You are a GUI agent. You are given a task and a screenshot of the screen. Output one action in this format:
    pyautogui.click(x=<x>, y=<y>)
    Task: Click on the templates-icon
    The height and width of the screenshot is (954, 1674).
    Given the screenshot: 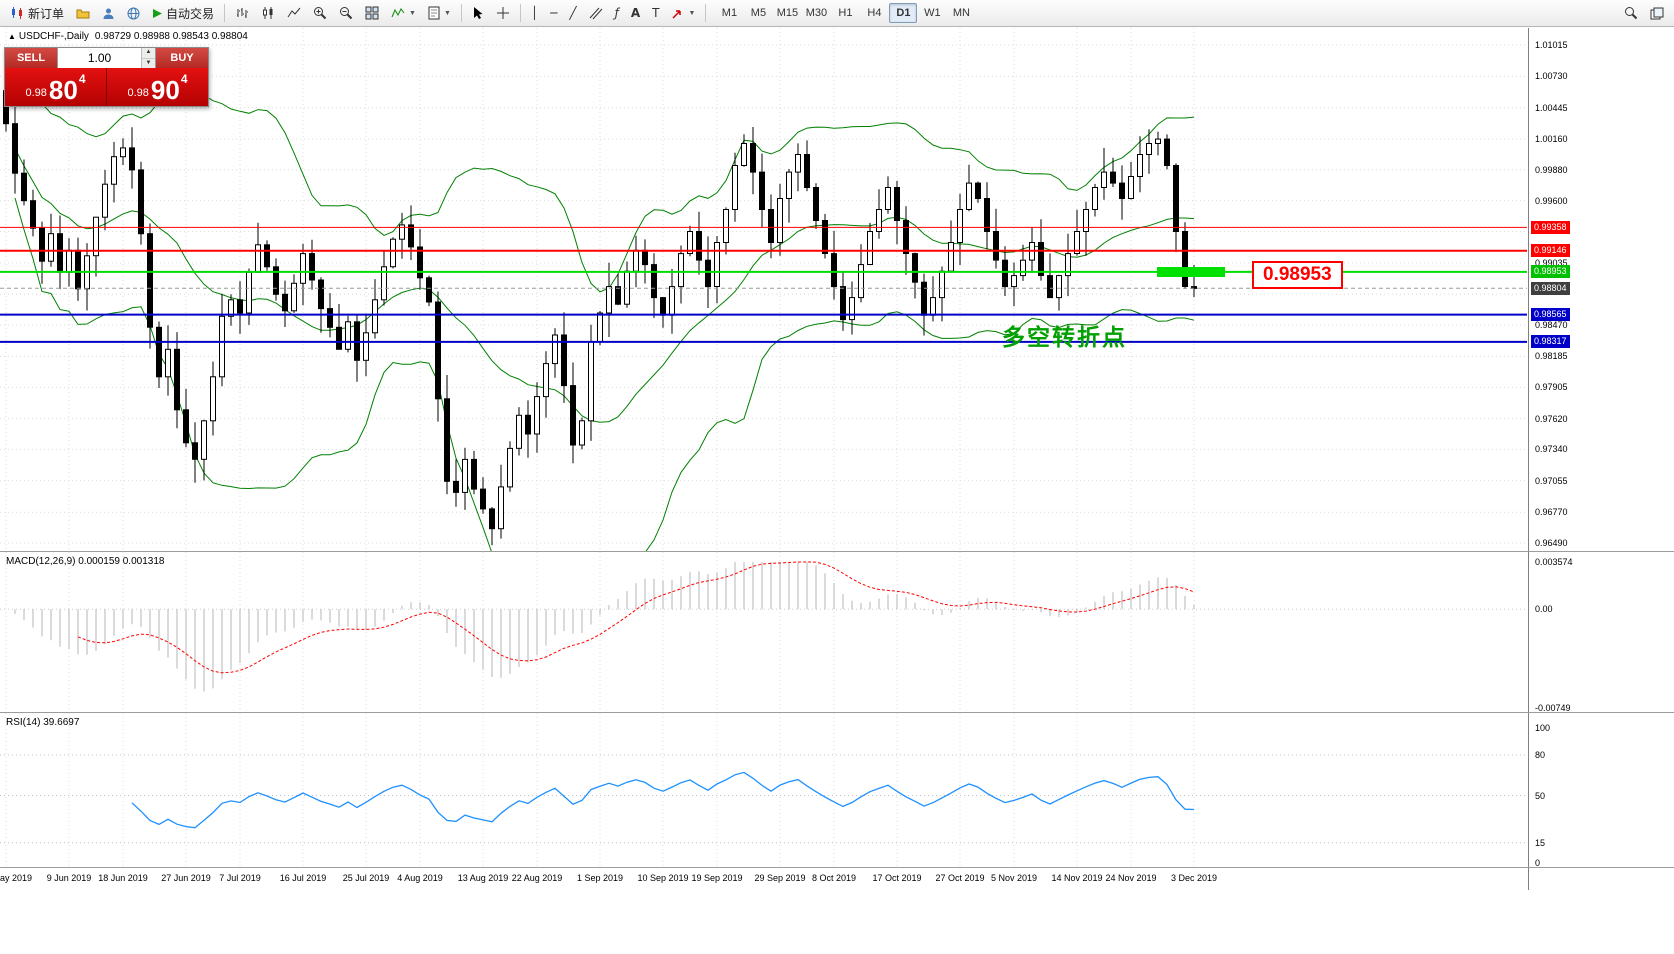 What is the action you would take?
    pyautogui.click(x=434, y=13)
    